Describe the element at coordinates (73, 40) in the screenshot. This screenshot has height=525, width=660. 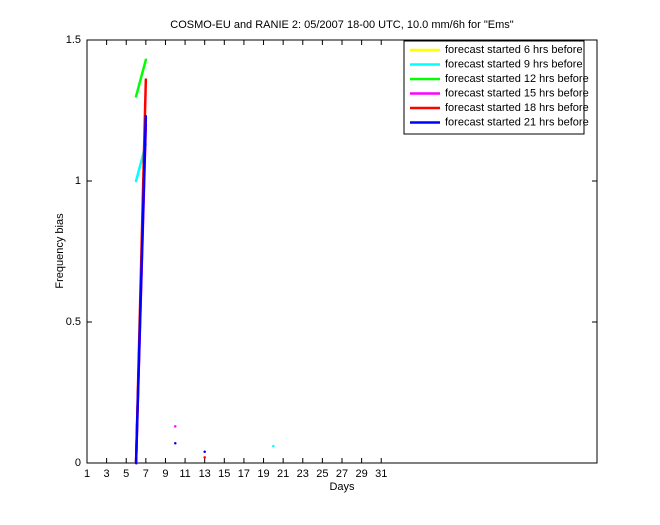
I see `y-tick-label: 1.5` at that location.